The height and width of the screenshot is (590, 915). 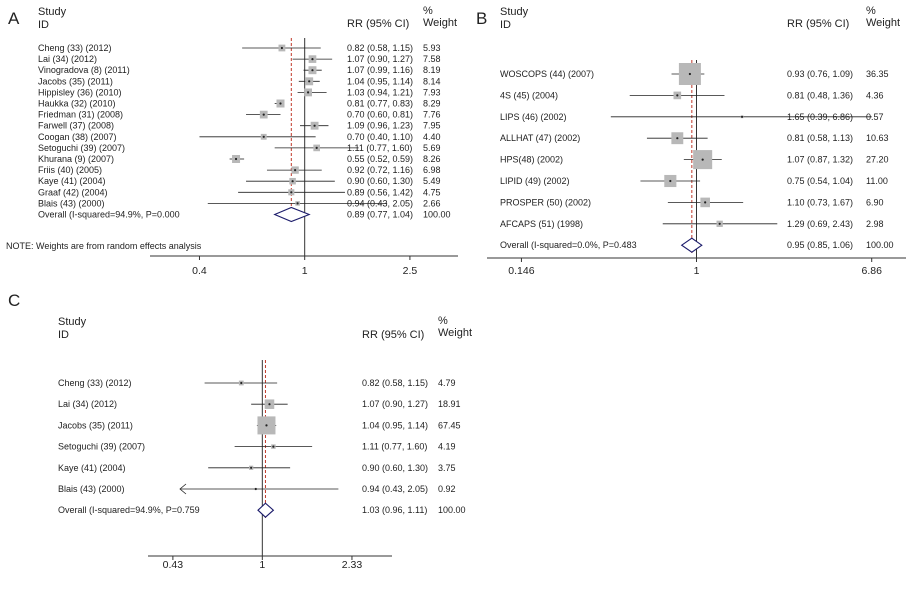 What do you see at coordinates (535, 181) in the screenshot?
I see `study-label: LIPID (49) (2002)` at bounding box center [535, 181].